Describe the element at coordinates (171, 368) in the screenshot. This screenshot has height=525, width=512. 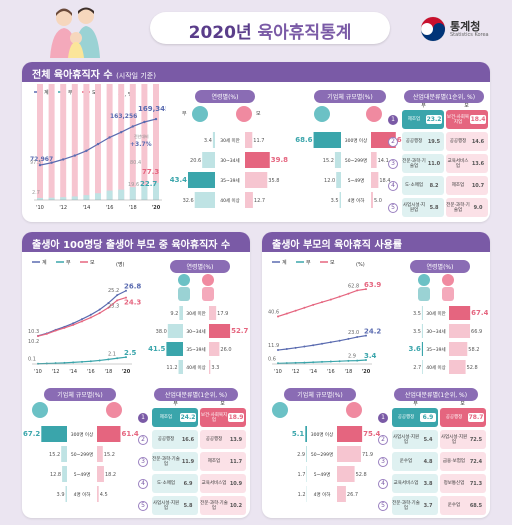
I see `father-value: 11.2` at that location.